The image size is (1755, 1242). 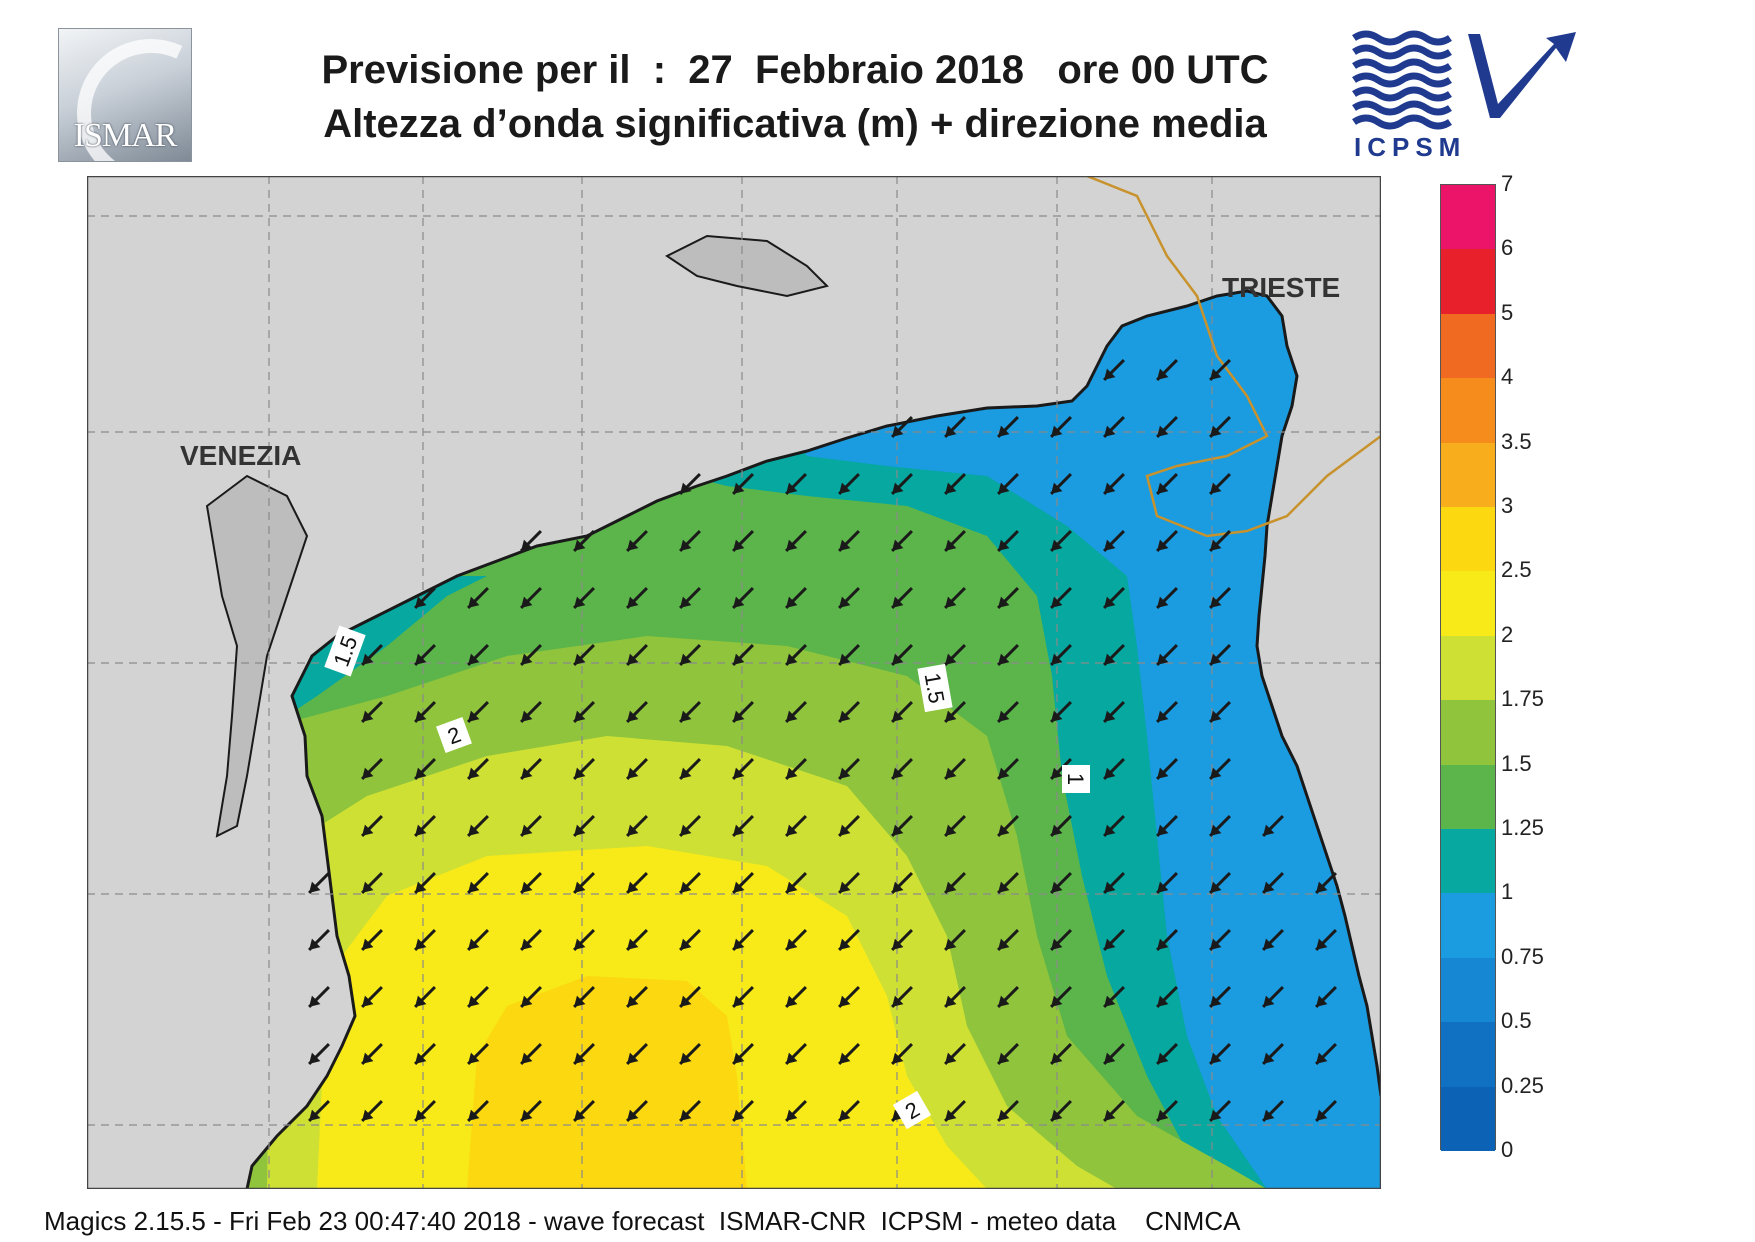 What do you see at coordinates (1075, 779) in the screenshot?
I see `svg-text: 1` at bounding box center [1075, 779].